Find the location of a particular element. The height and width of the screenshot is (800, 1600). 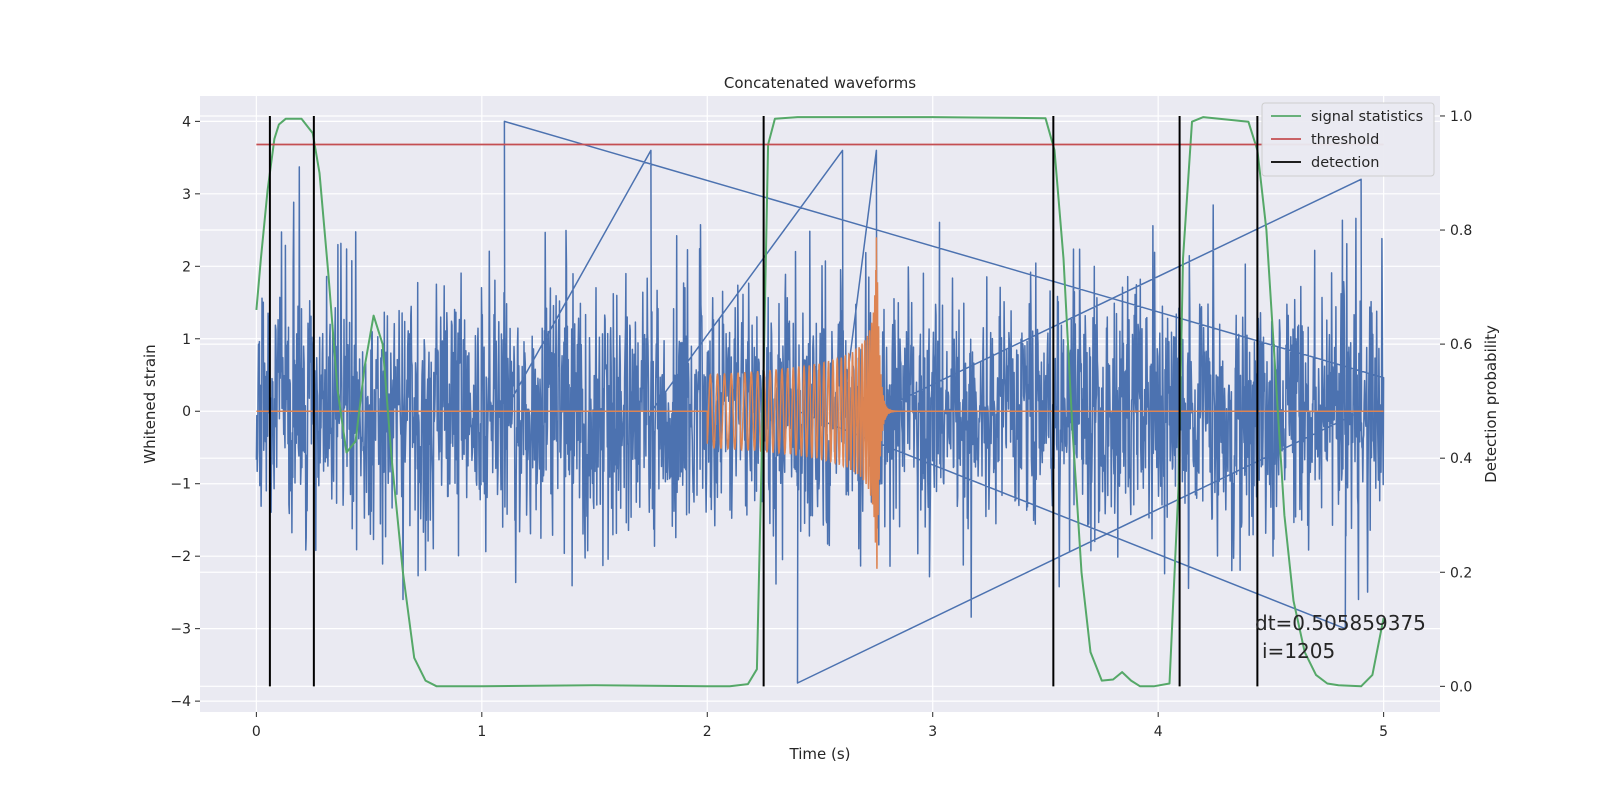

y-tick-label-0: −4 is located at coordinates (180, 702).